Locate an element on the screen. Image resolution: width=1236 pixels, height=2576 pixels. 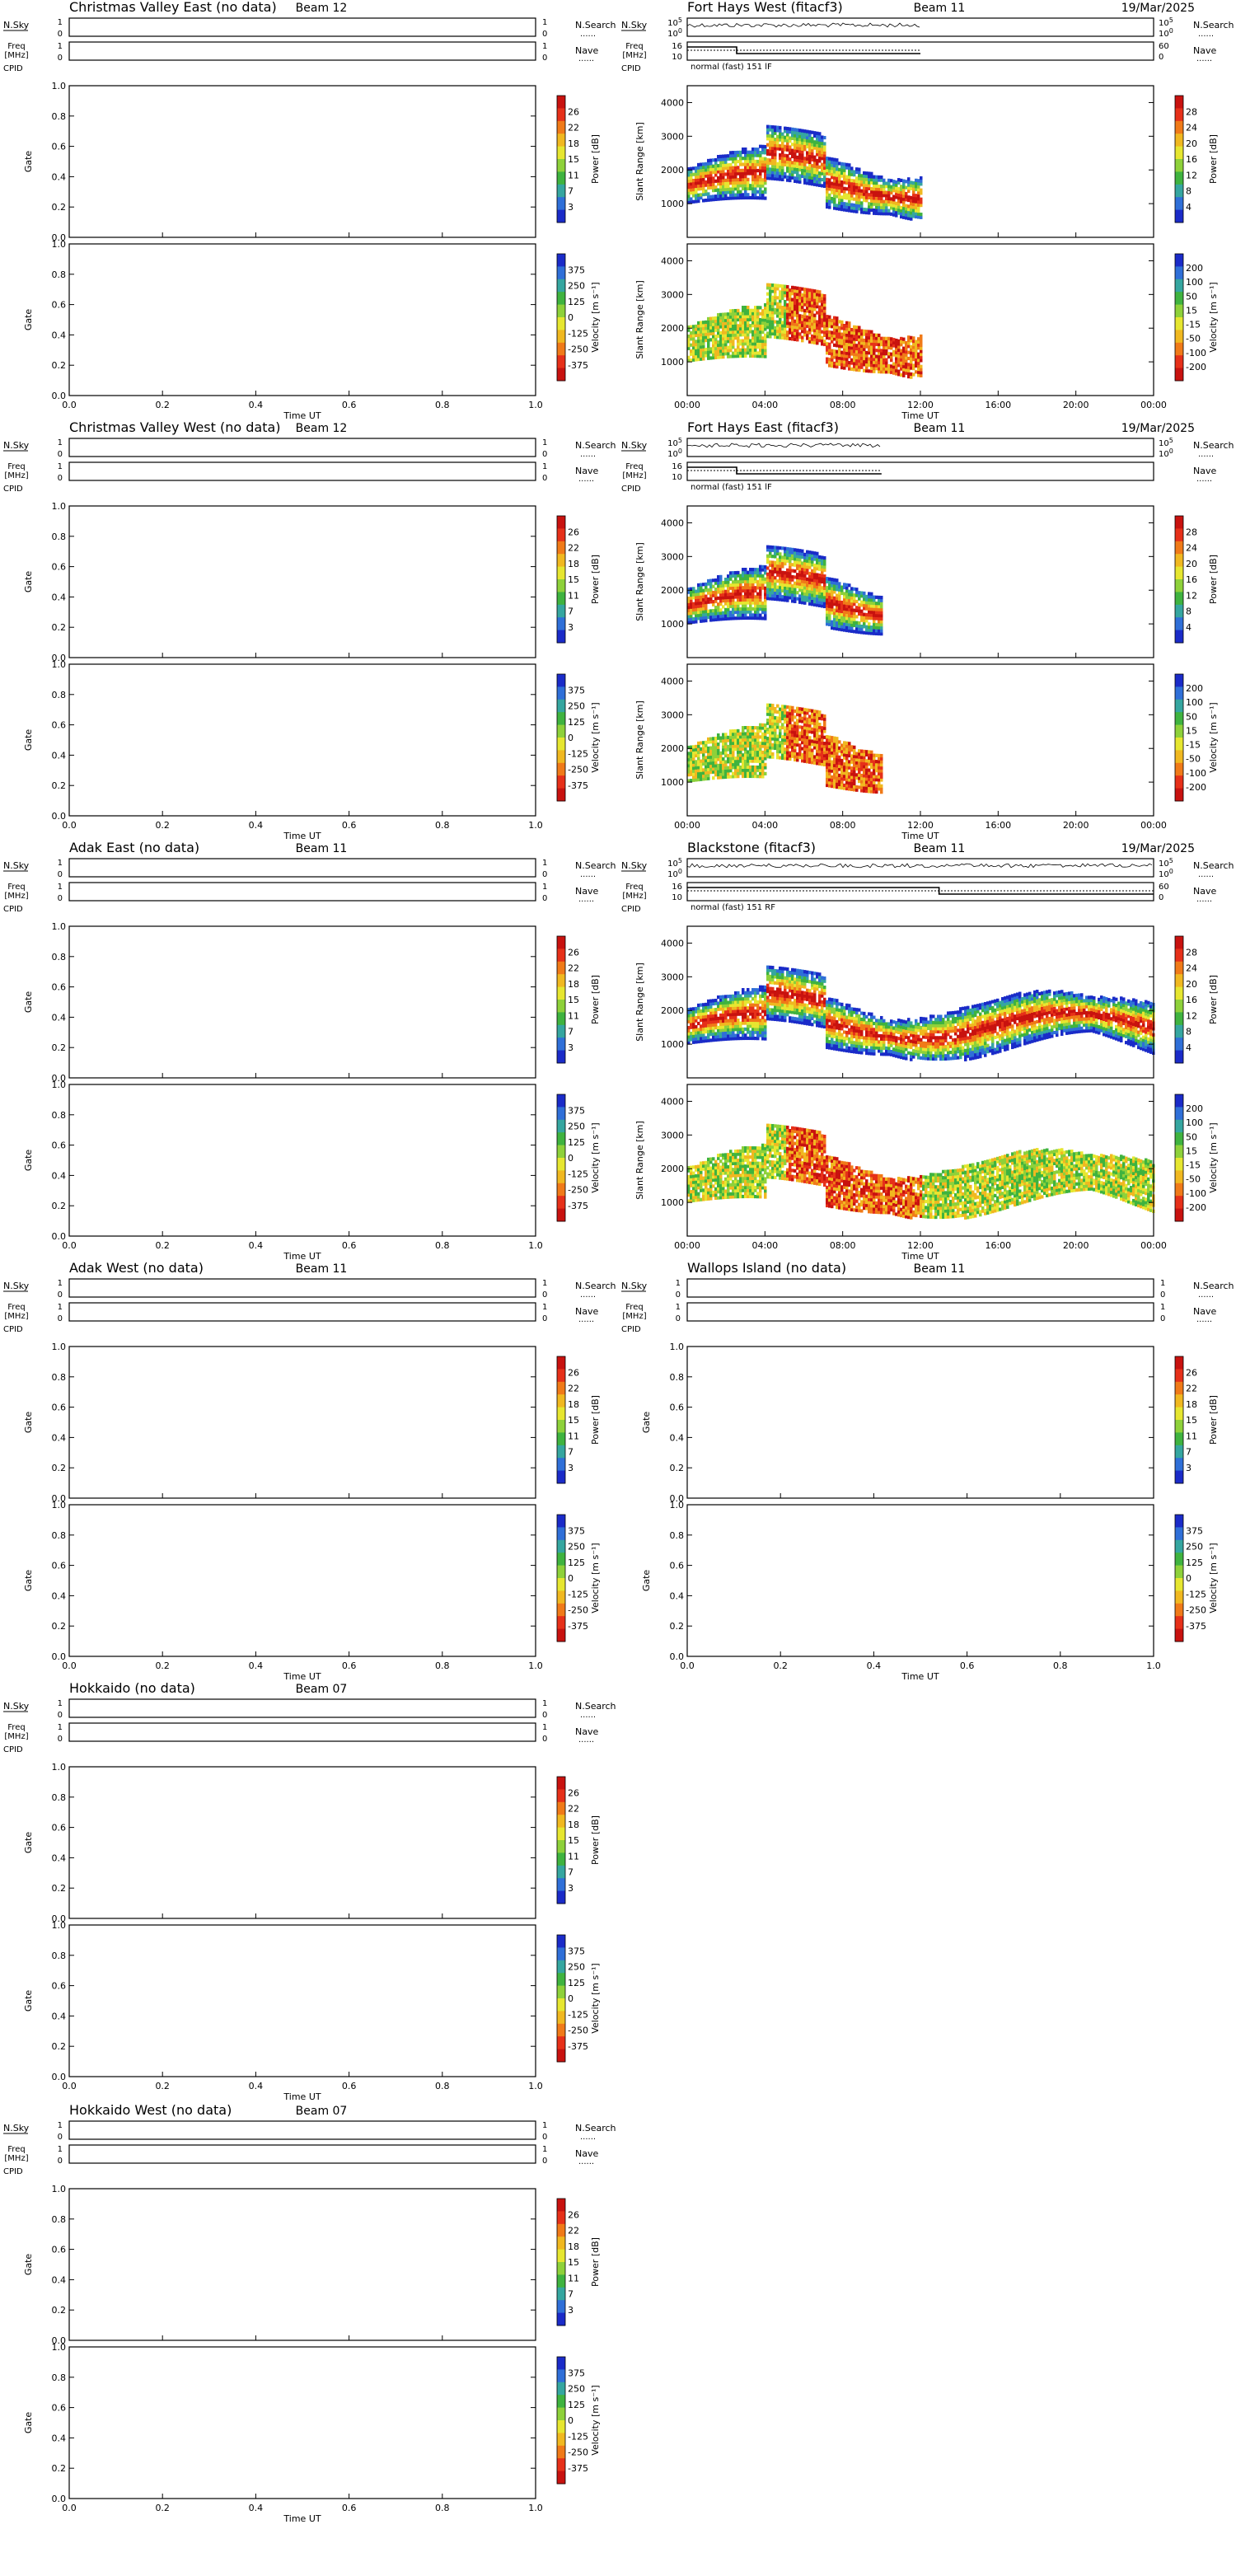
power-colorbar-label: Power [dB] is located at coordinates (595, 579).